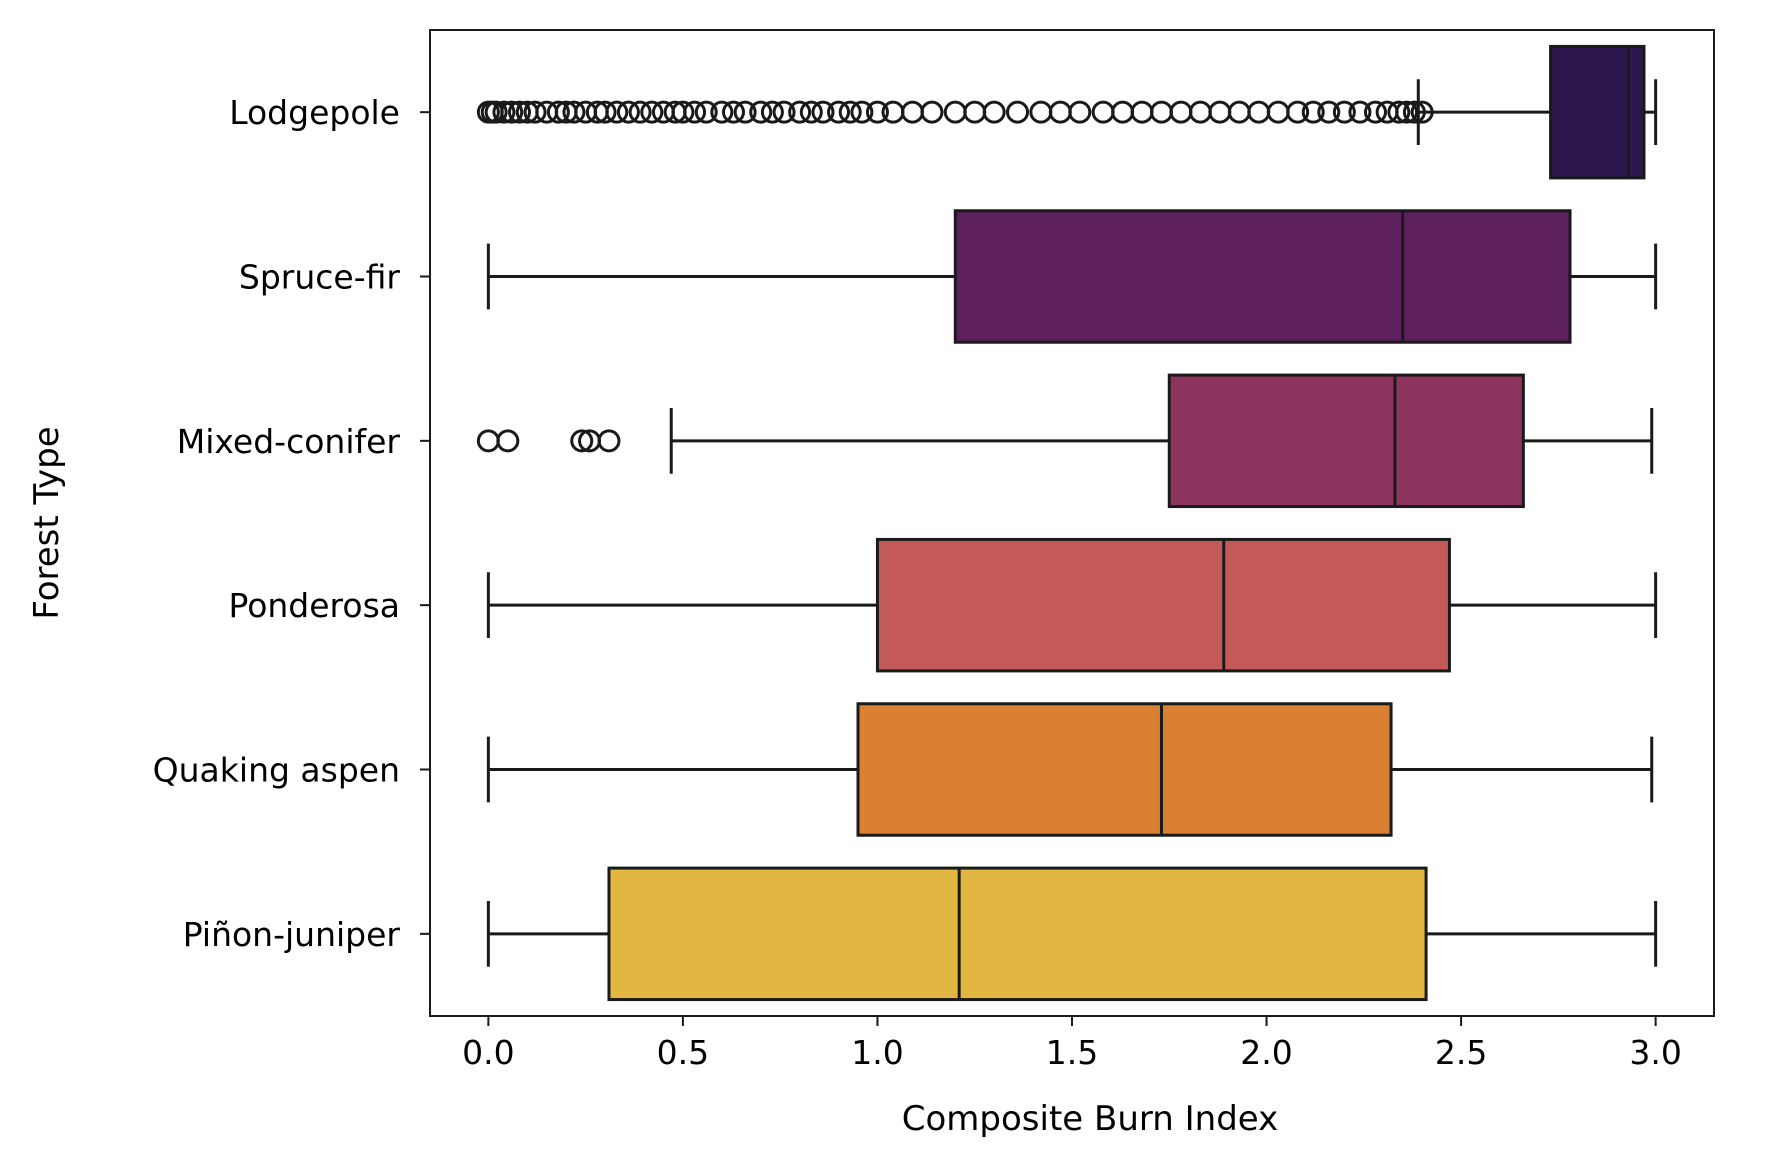  What do you see at coordinates (314, 605) in the screenshot?
I see `y-tick-label: Ponderosa` at bounding box center [314, 605].